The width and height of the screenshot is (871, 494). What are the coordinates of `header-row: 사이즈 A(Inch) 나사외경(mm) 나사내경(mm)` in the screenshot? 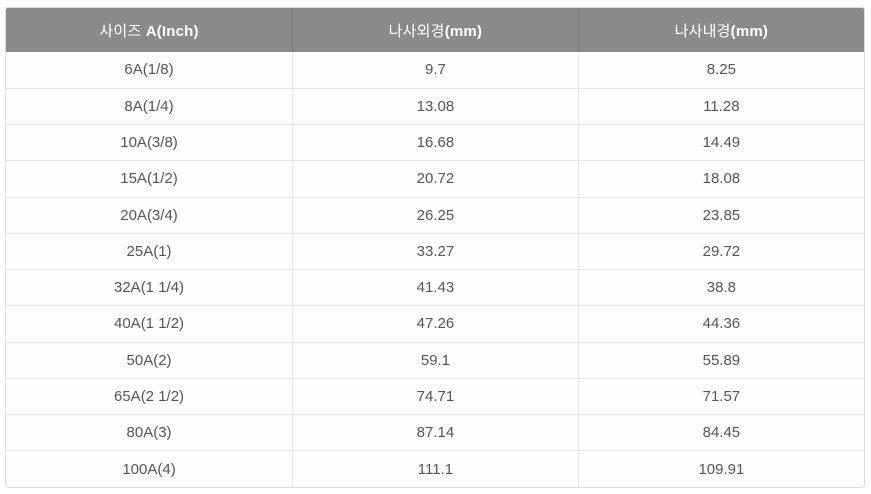 It's located at (435, 30).